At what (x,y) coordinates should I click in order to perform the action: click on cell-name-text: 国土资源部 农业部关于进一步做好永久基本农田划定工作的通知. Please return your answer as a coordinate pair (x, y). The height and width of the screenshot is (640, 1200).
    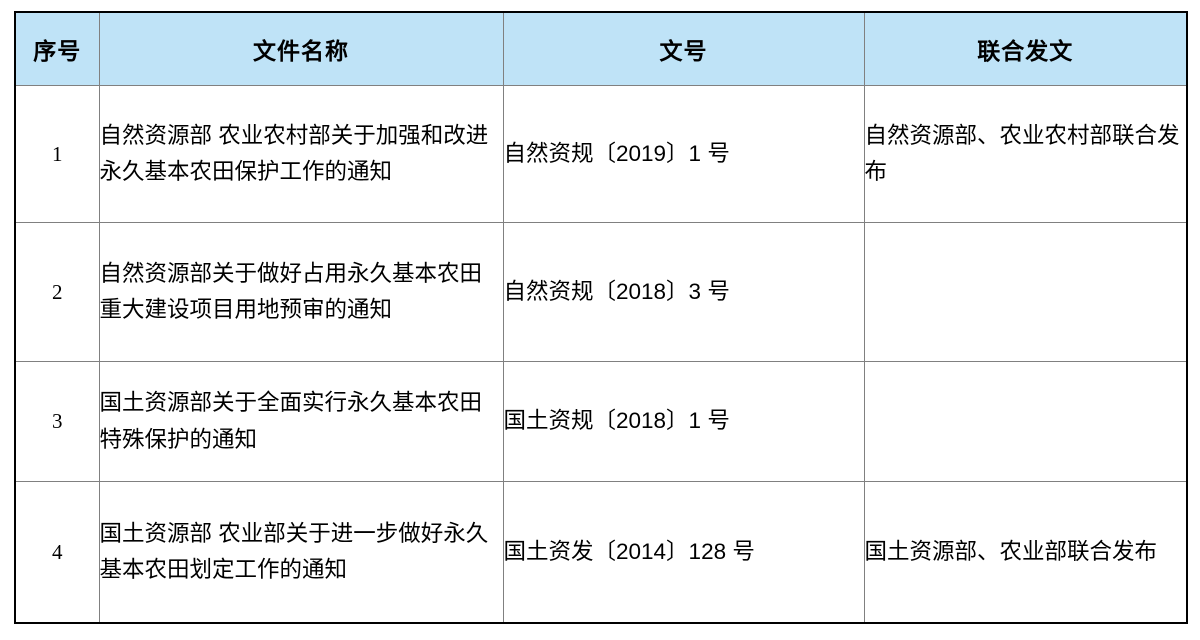
    Looking at the image, I should click on (294, 551).